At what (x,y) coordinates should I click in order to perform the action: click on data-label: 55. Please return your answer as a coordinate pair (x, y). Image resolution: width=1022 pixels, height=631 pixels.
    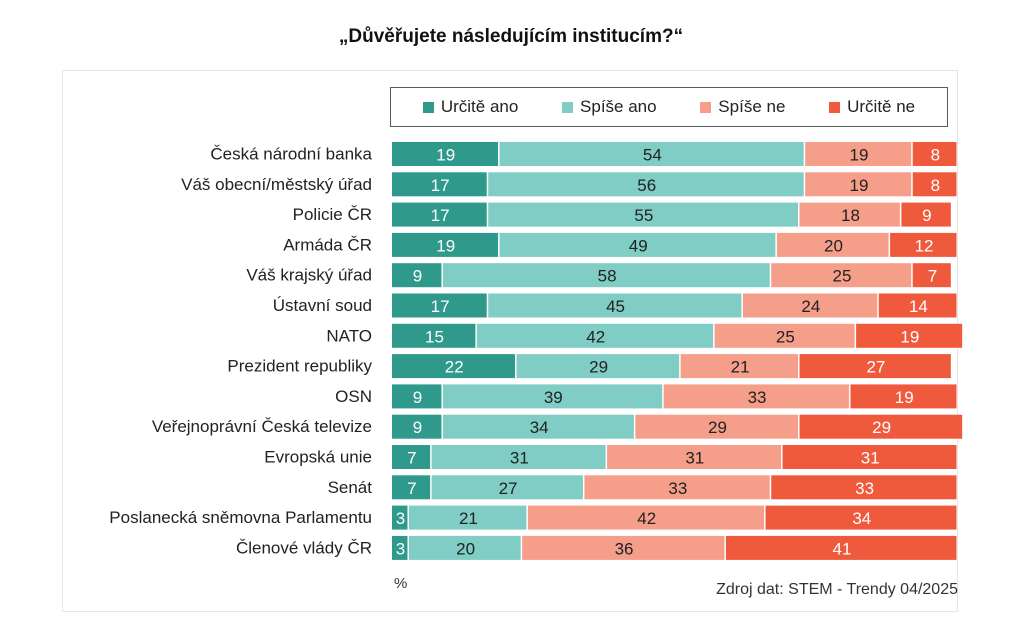
    Looking at the image, I should click on (643, 215).